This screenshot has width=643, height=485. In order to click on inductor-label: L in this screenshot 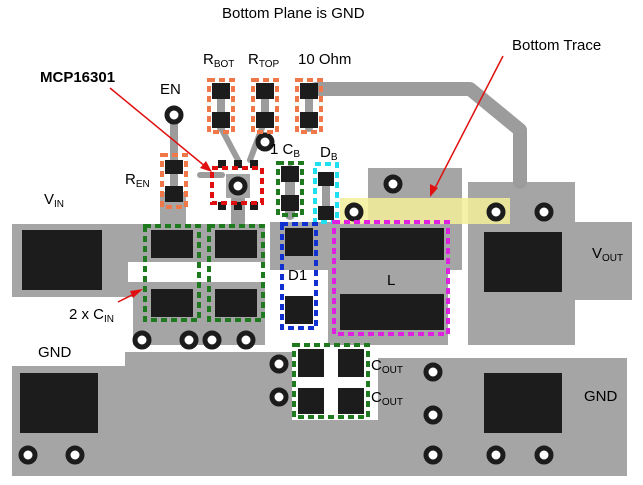, I will do `click(391, 280)`.